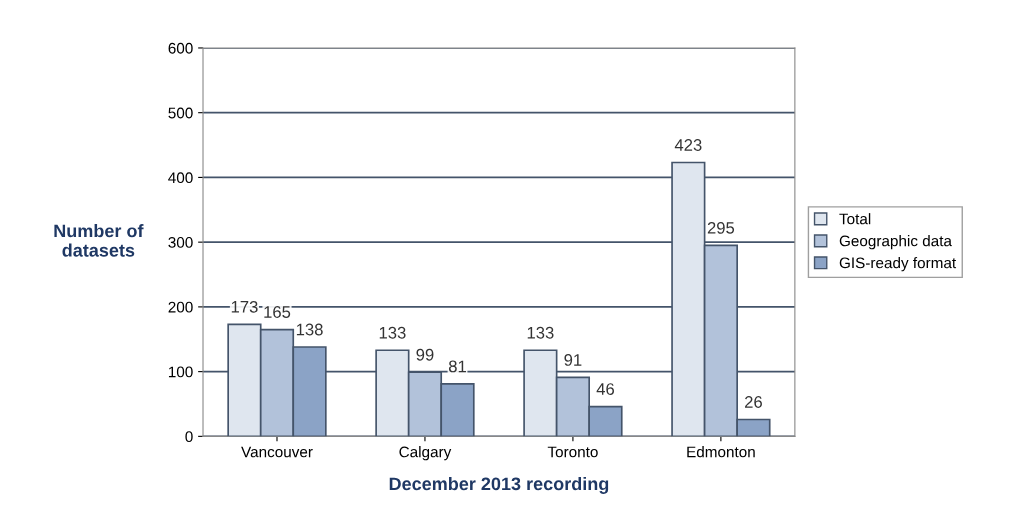 The width and height of the screenshot is (1010, 527). Describe the element at coordinates (457, 366) in the screenshot. I see `data-label: 81` at that location.